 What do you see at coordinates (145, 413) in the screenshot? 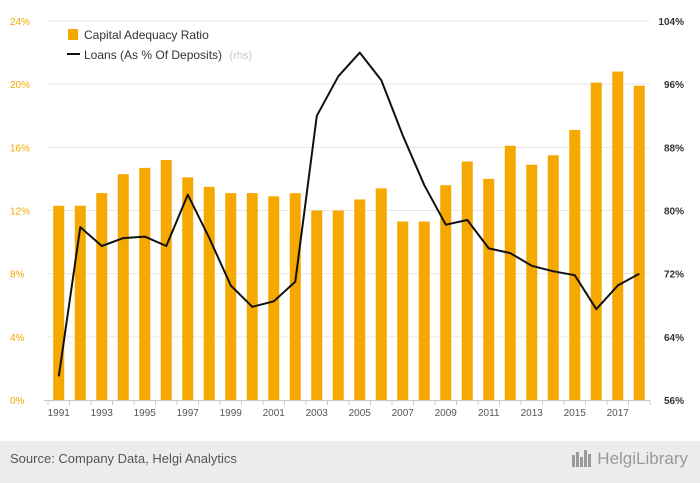
I see `x-tick-label: 1995` at bounding box center [145, 413].